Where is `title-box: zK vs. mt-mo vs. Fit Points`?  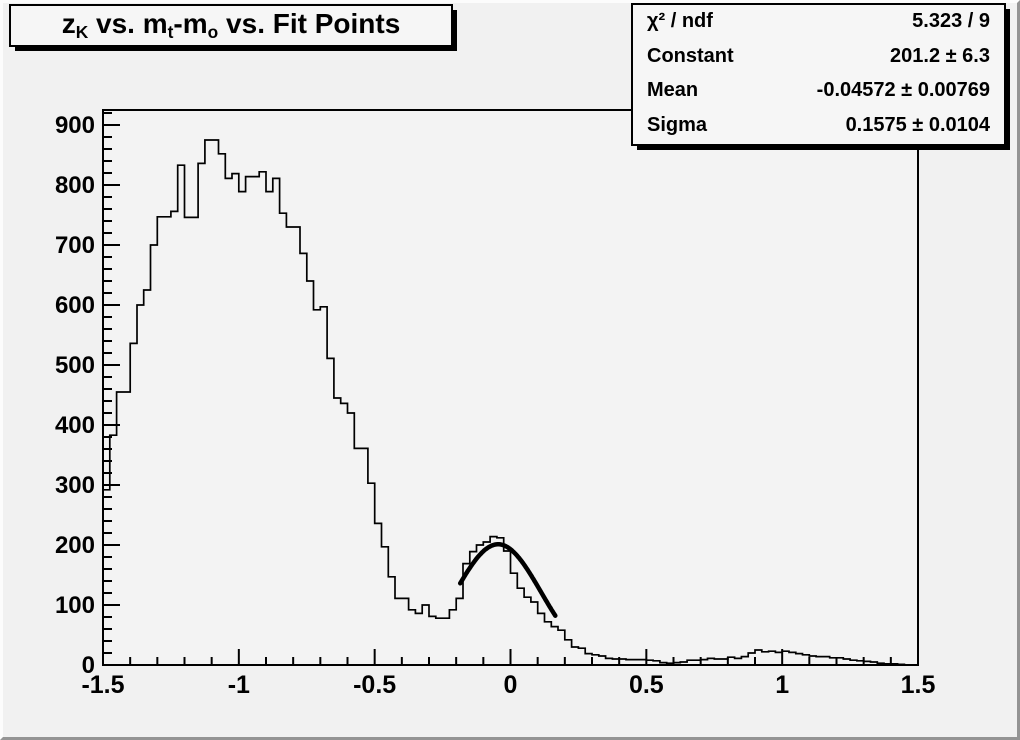
title-box: zK vs. mt-mo vs. Fit Points is located at coordinates (231, 25).